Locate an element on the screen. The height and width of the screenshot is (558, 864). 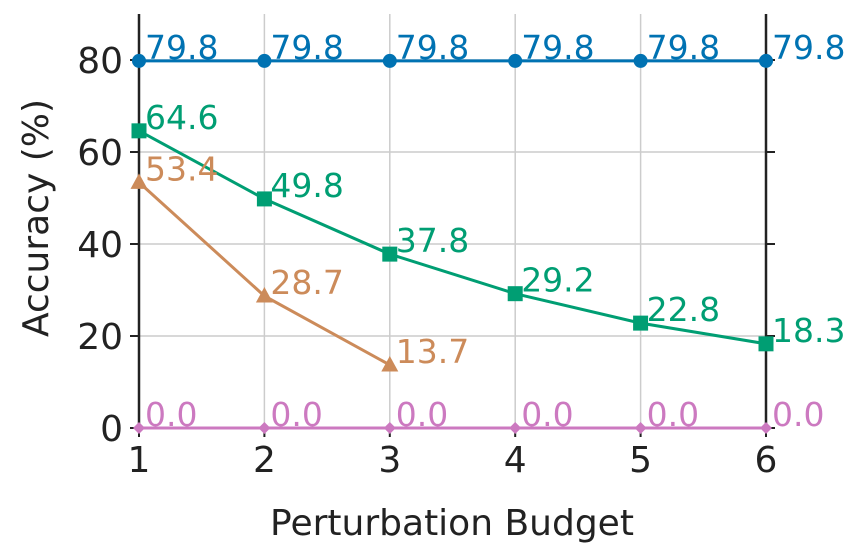
data-label: 53.4 is located at coordinates (181, 168).